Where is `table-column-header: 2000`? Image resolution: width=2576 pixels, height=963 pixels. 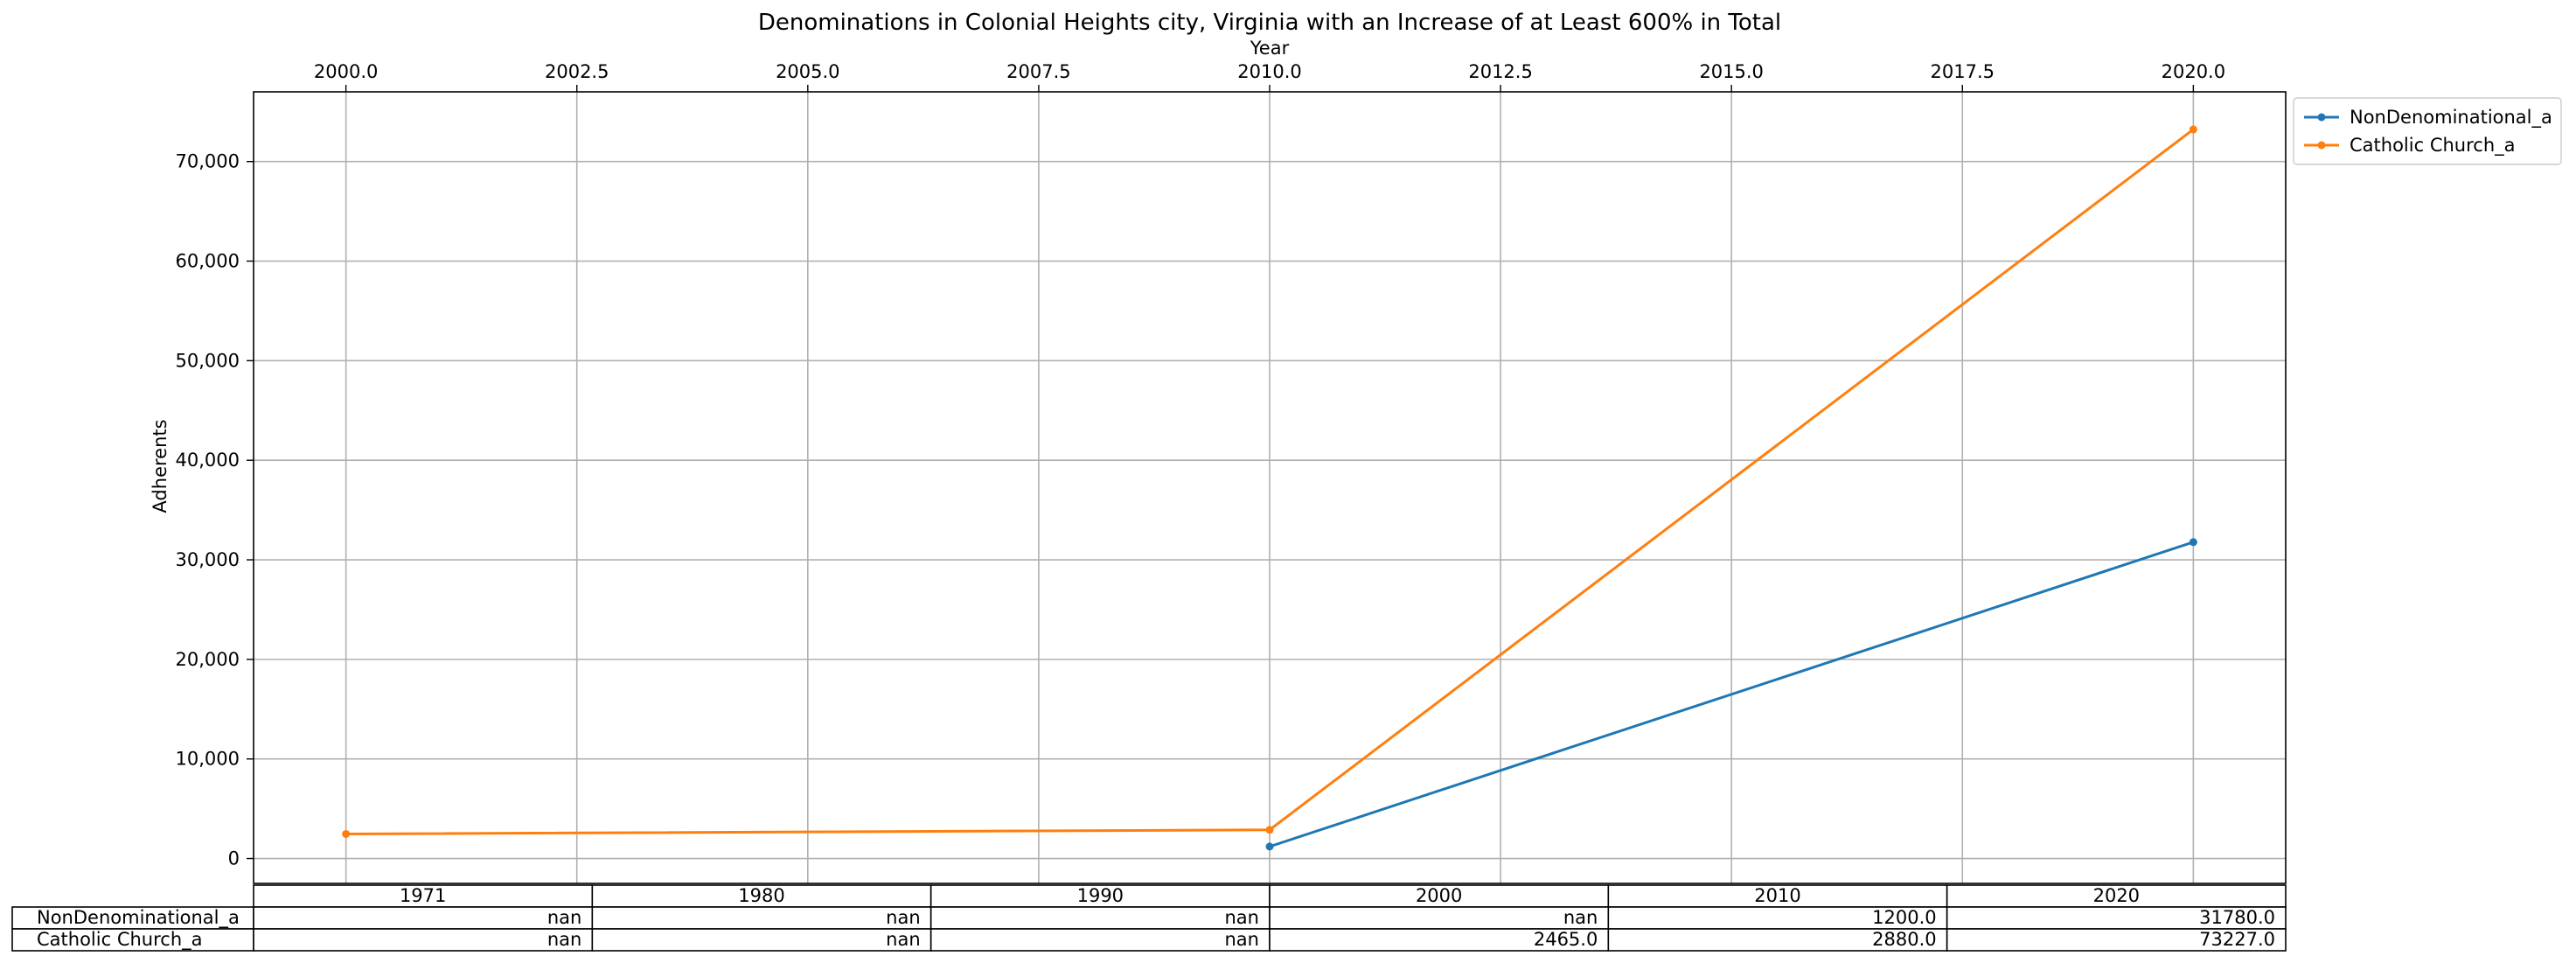 table-column-header: 2000 is located at coordinates (1439, 895).